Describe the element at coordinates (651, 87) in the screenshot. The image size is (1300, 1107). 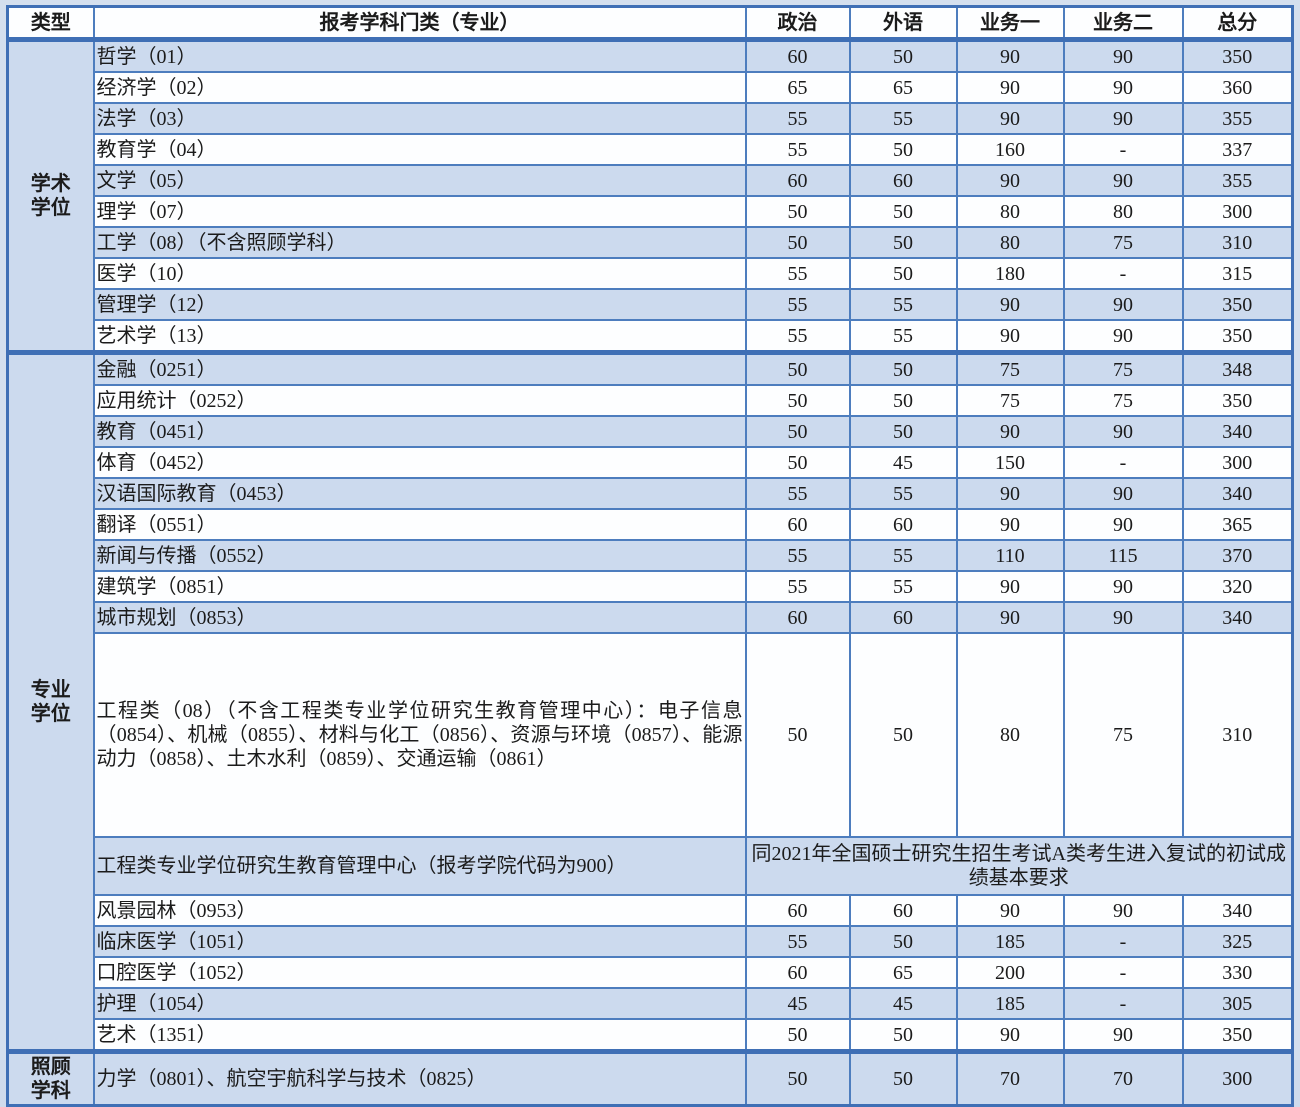
I see `table-row: 经济学（02） 65 65 90 90 360` at that location.